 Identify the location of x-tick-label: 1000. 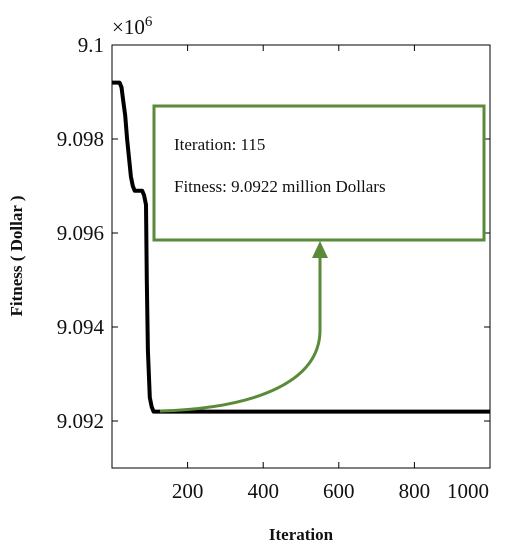
(468, 491).